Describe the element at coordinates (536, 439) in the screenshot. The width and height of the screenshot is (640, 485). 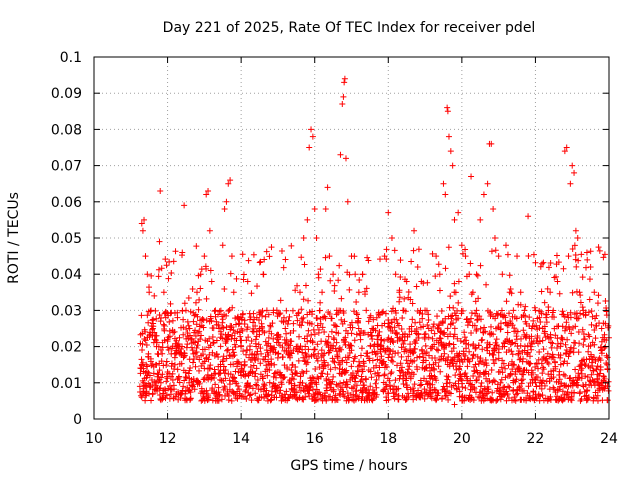
I see `x-tick-label: 22` at that location.